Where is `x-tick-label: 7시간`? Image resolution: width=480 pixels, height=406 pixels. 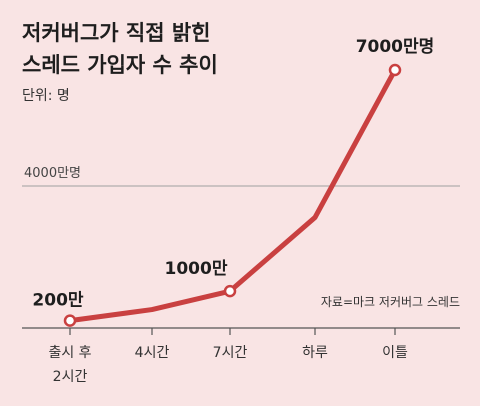 x-tick-label: 7시간 is located at coordinates (230, 353).